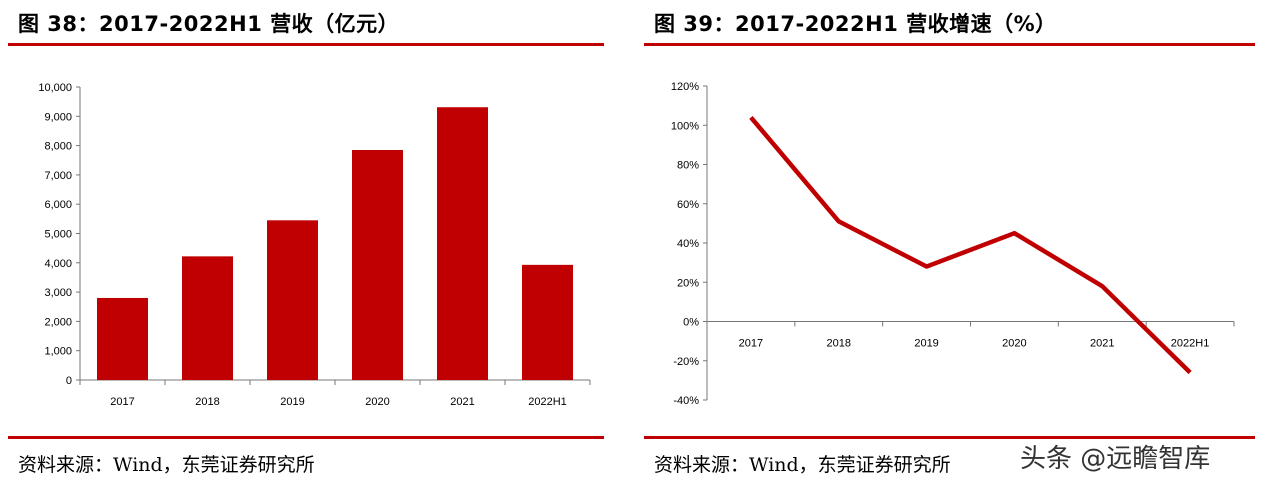 Image resolution: width=1271 pixels, height=491 pixels. I want to click on y-tick-label: 40%, so click(688, 244).